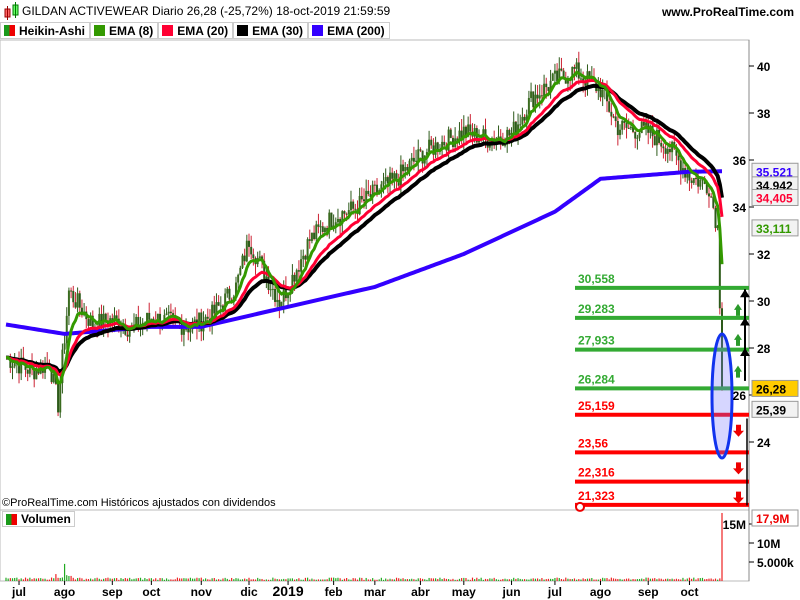 The image size is (800, 600). I want to click on legend-item: EMA (20), so click(196, 30).